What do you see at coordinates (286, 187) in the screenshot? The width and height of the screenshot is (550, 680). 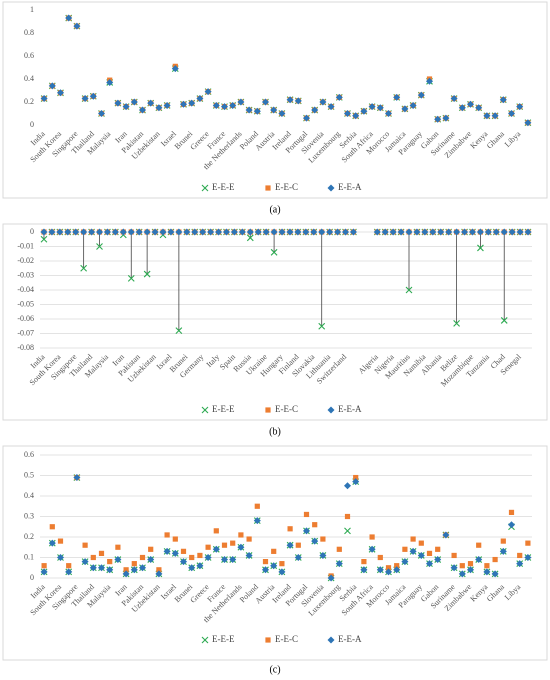 I see `legend-label: E-E-C` at bounding box center [286, 187].